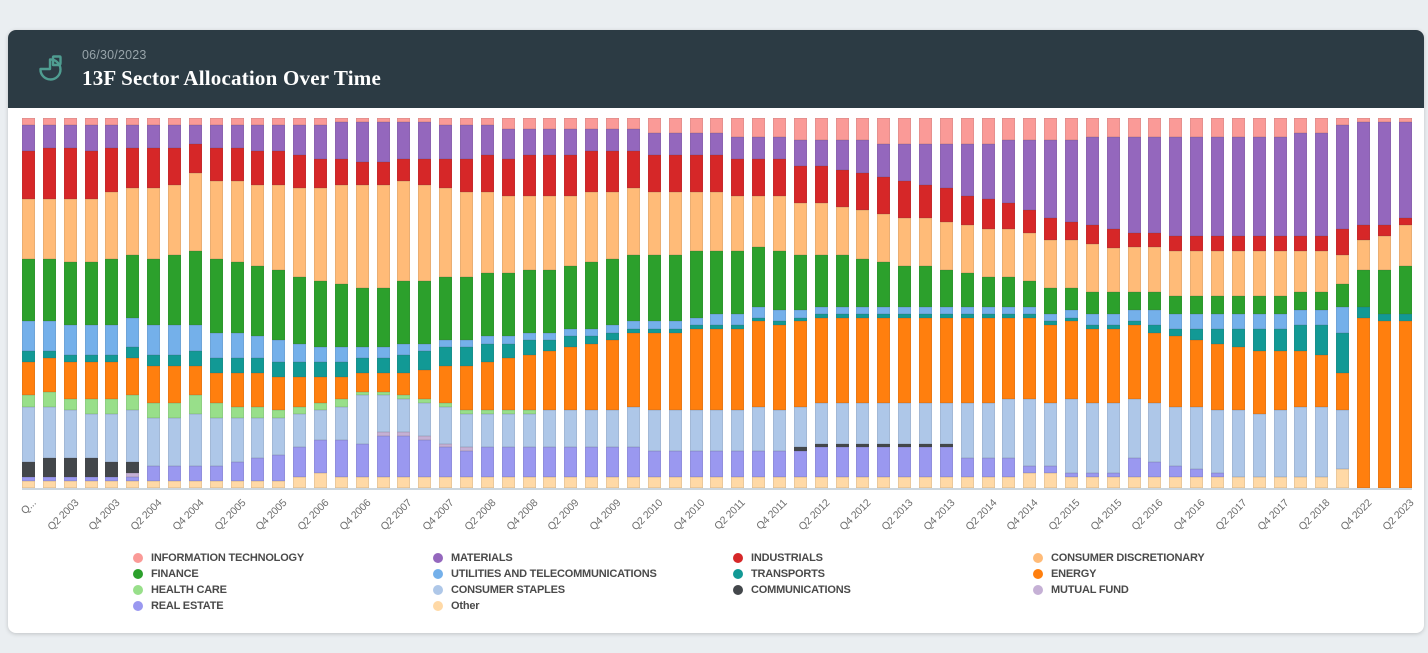 The width and height of the screenshot is (1428, 653). I want to click on legend-item-energy: ENERGY, so click(1118, 574).